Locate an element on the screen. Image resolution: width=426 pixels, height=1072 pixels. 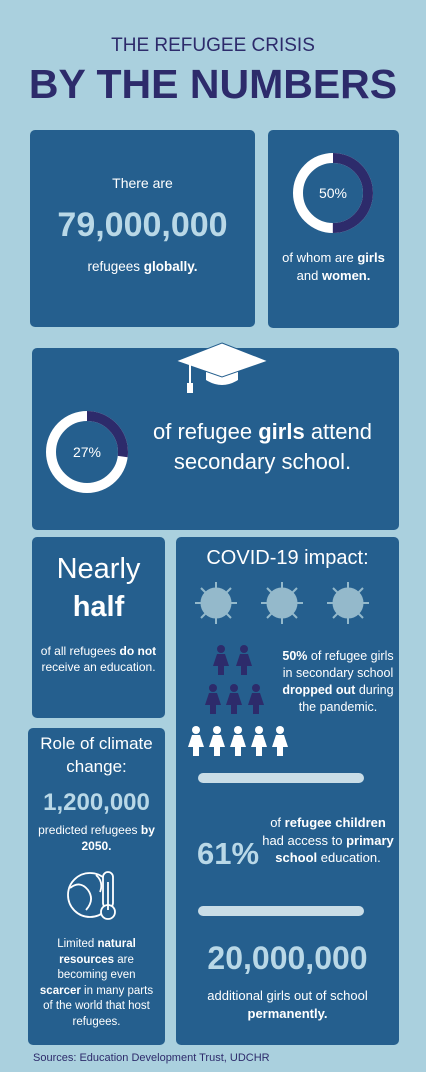
text: Nearly is located at coordinates (98, 569).